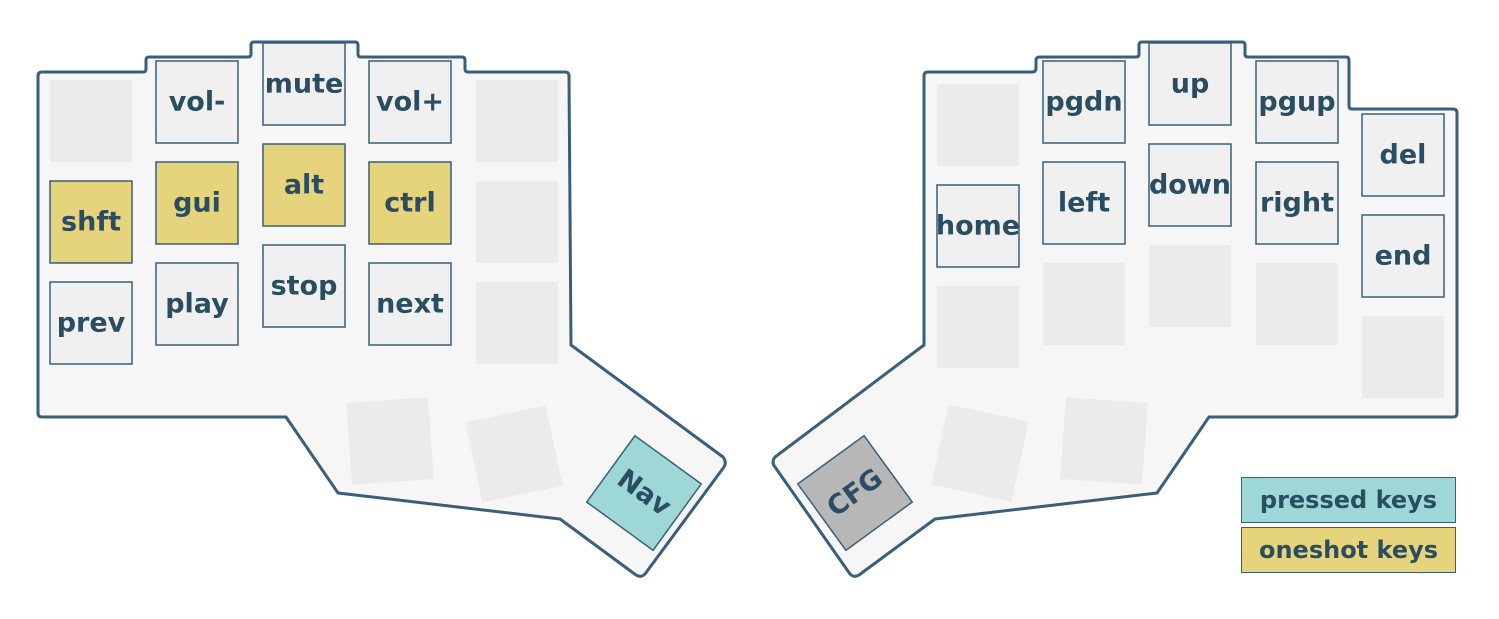 The width and height of the screenshot is (1499, 619). I want to click on key-label: vol-, so click(197, 102).